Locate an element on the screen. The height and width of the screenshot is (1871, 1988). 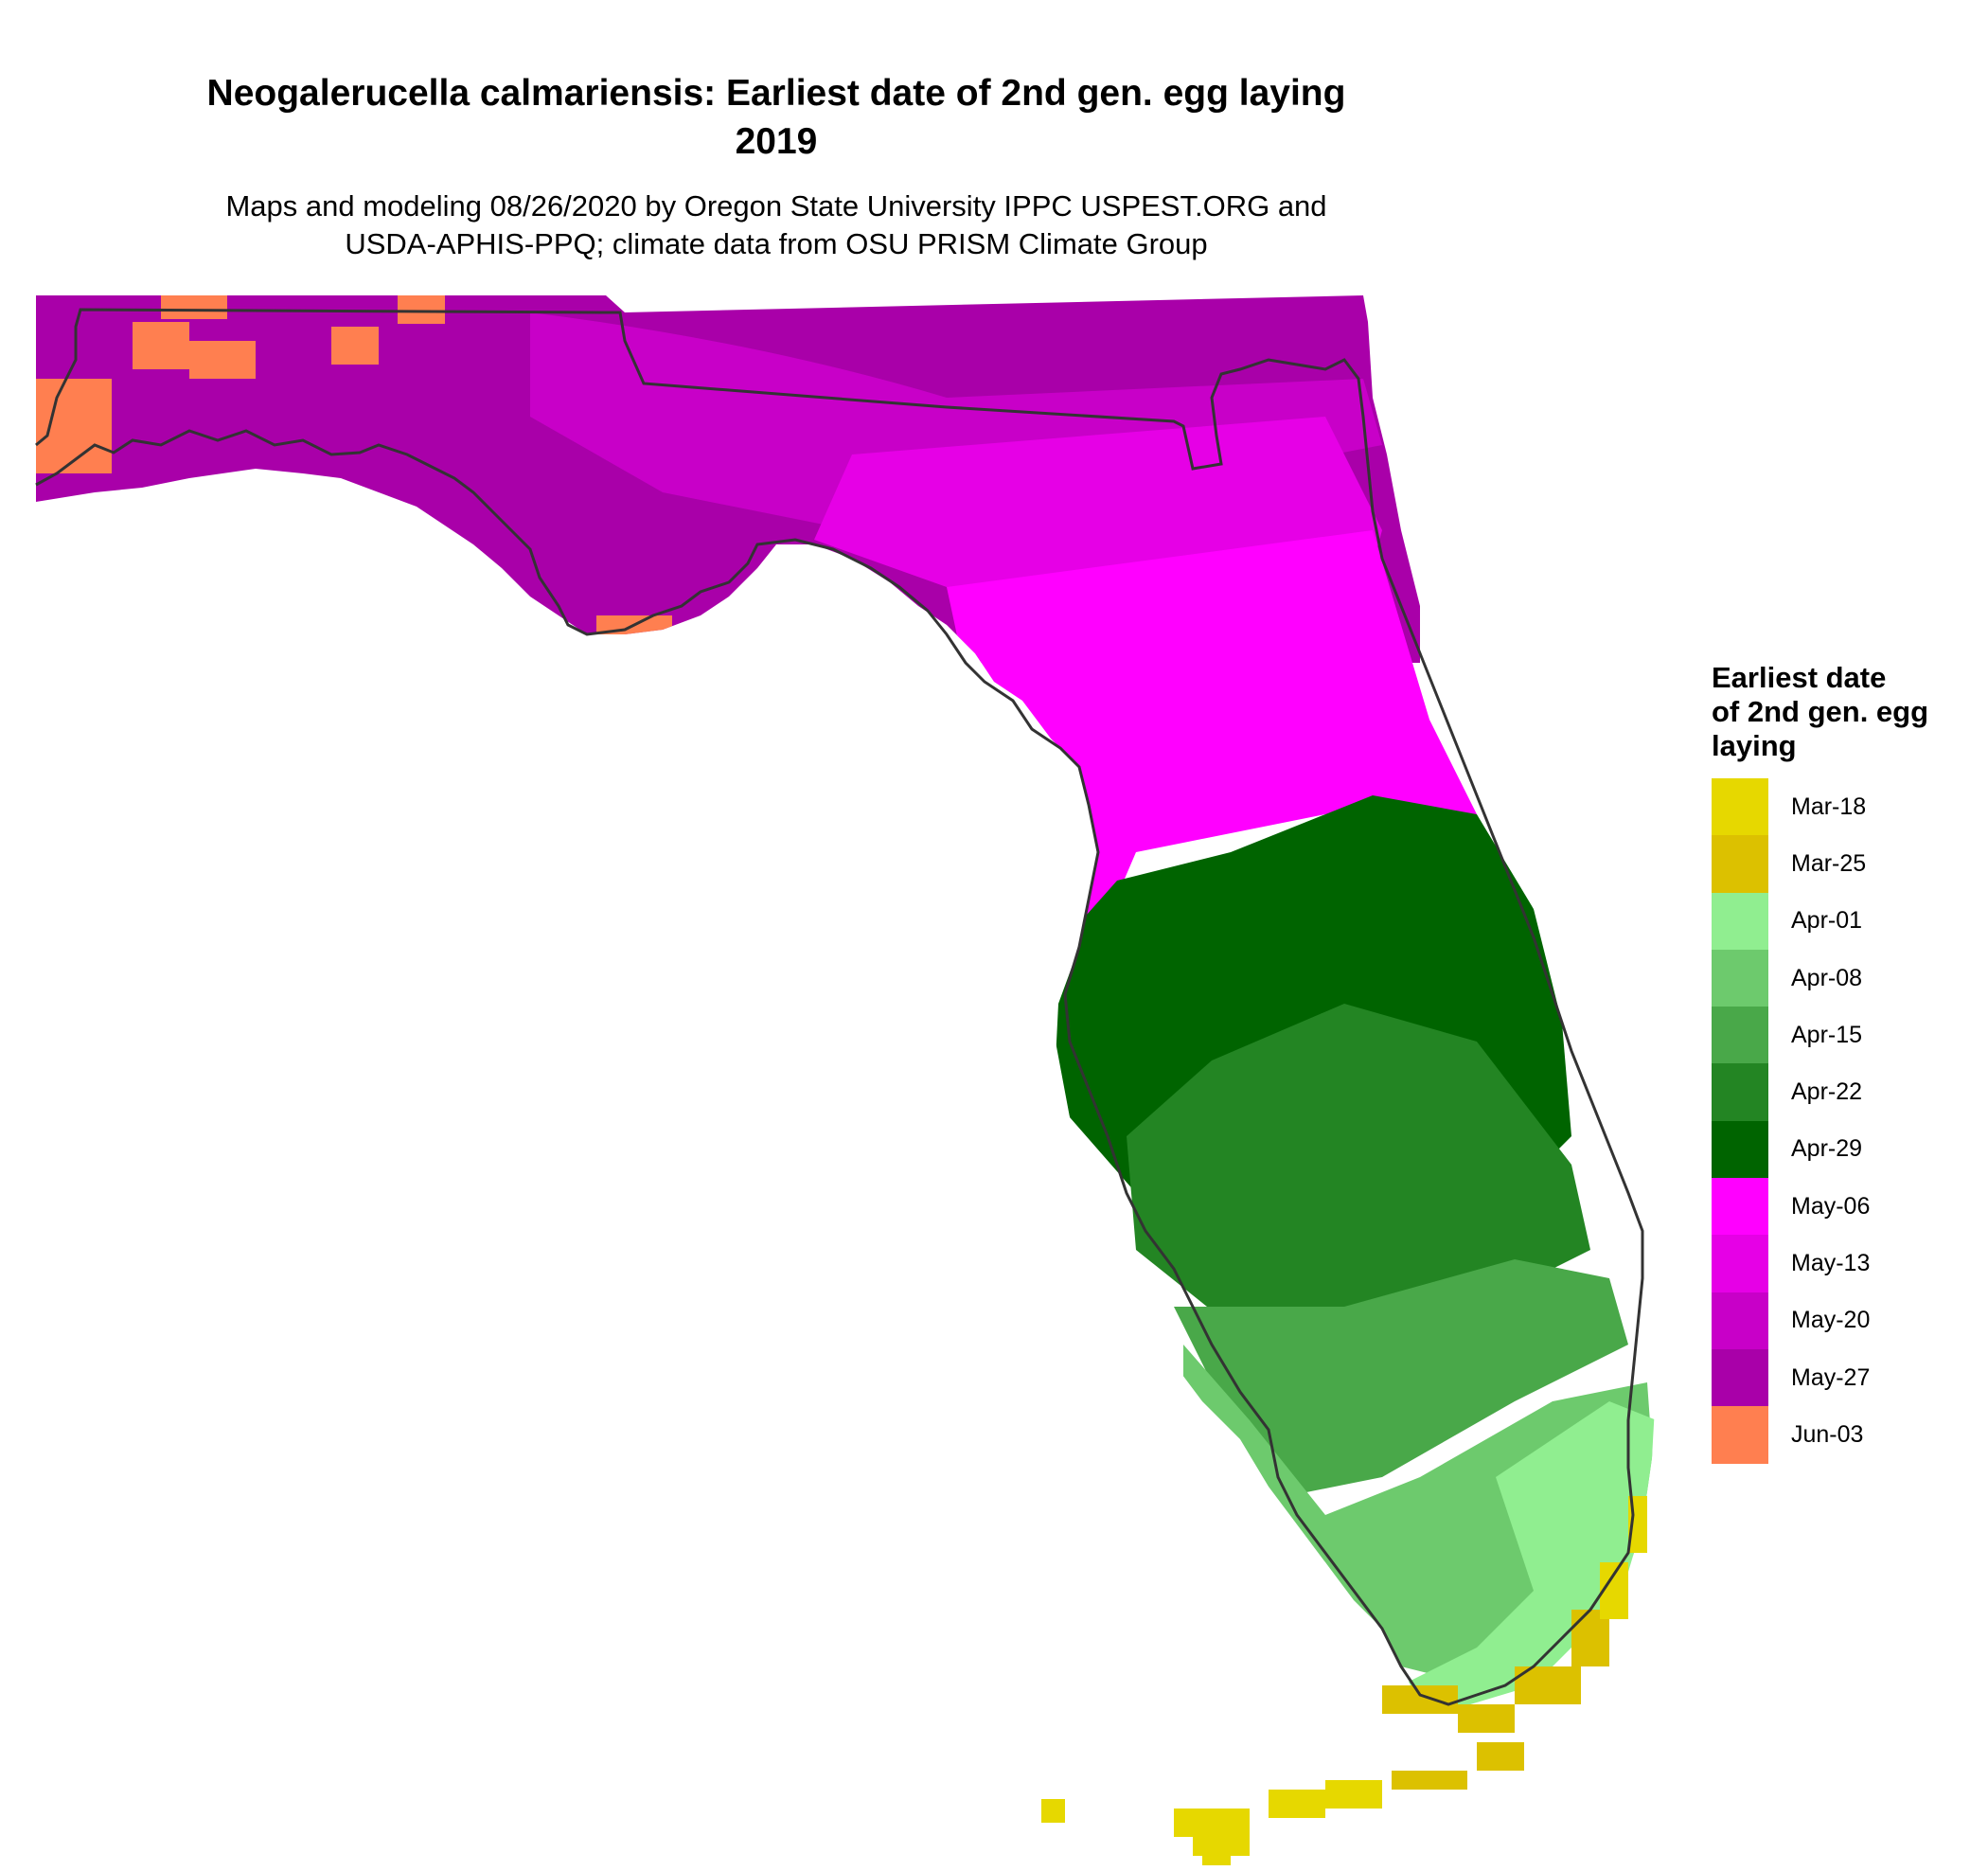
legend-item: May-27 is located at coordinates (1791, 1377).